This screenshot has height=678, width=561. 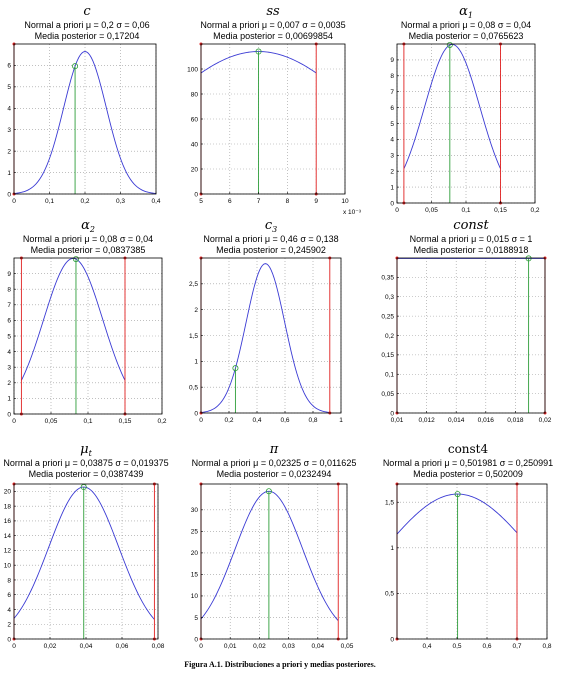 I want to click on y-tick-label: 10, so click(x=195, y=596).